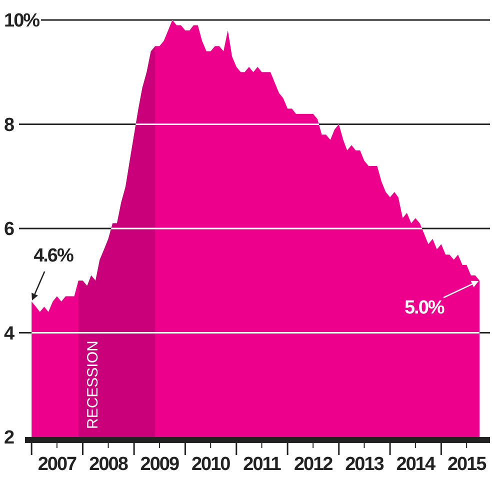 This screenshot has width=495, height=487. What do you see at coordinates (93, 384) in the screenshot?
I see `band-label: RECESSION` at bounding box center [93, 384].